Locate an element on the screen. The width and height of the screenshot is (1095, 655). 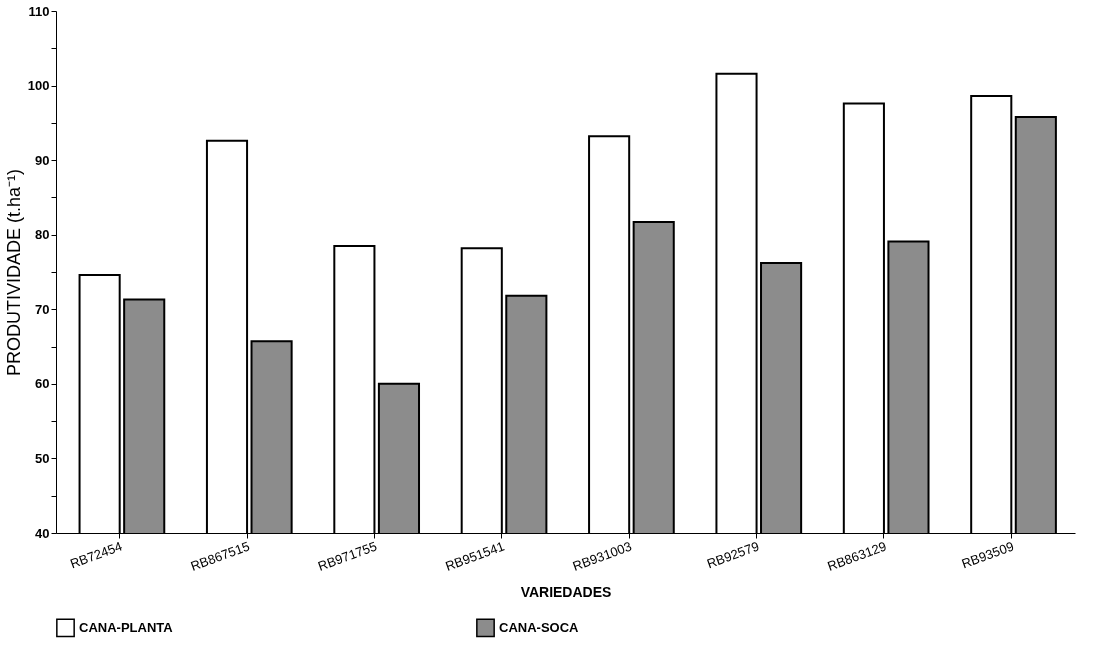
legend-label: CANA-PLANTA is located at coordinates (126, 627).